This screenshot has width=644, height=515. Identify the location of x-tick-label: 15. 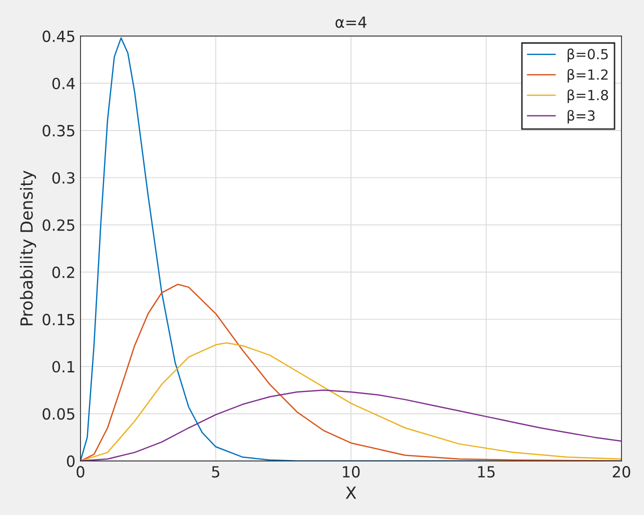
(486, 472).